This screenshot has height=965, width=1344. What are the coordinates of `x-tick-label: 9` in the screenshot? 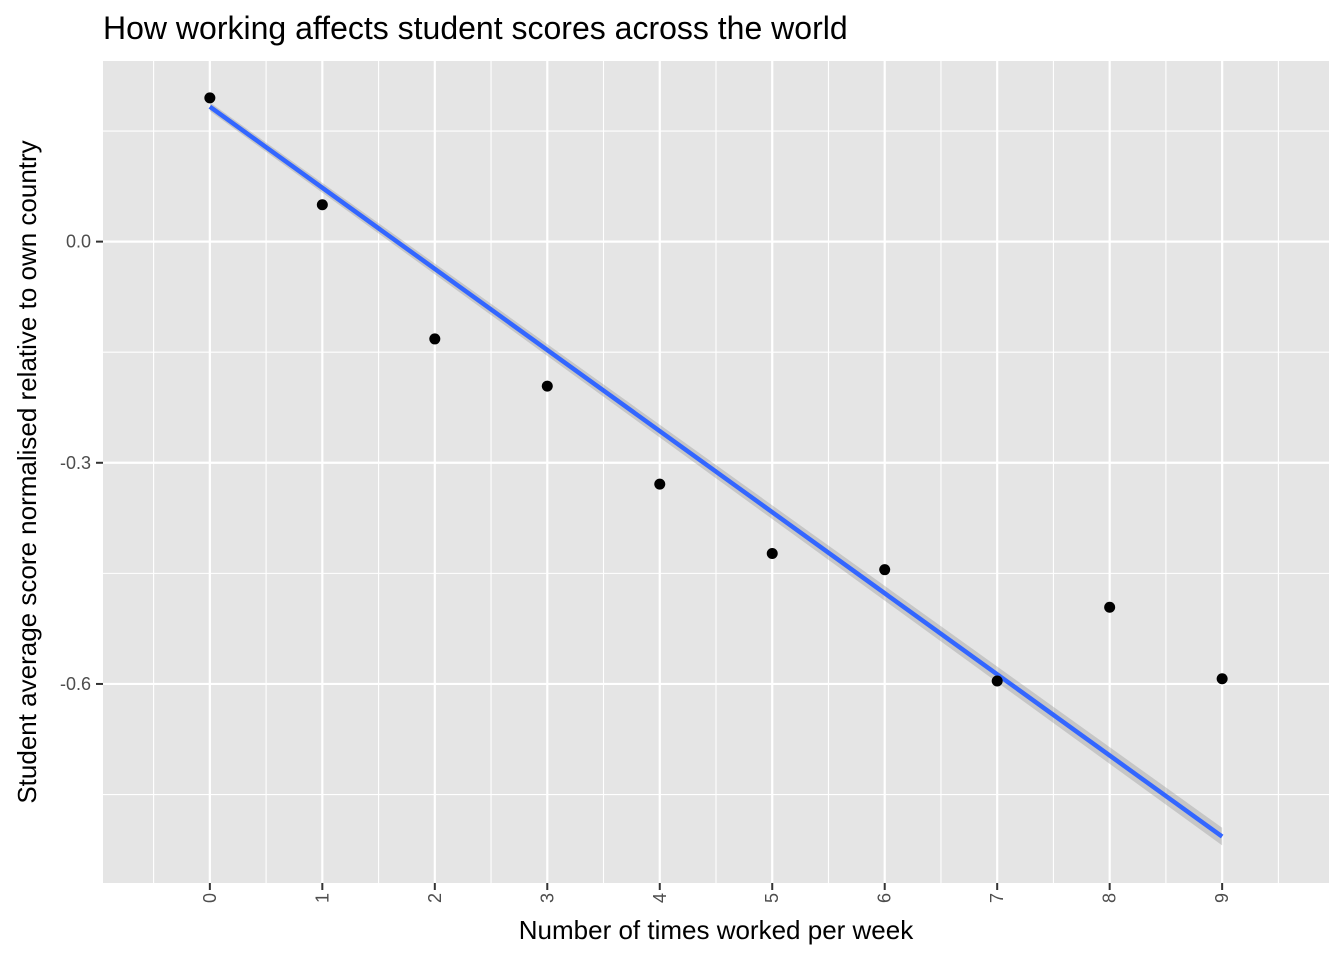 It's located at (1222, 898).